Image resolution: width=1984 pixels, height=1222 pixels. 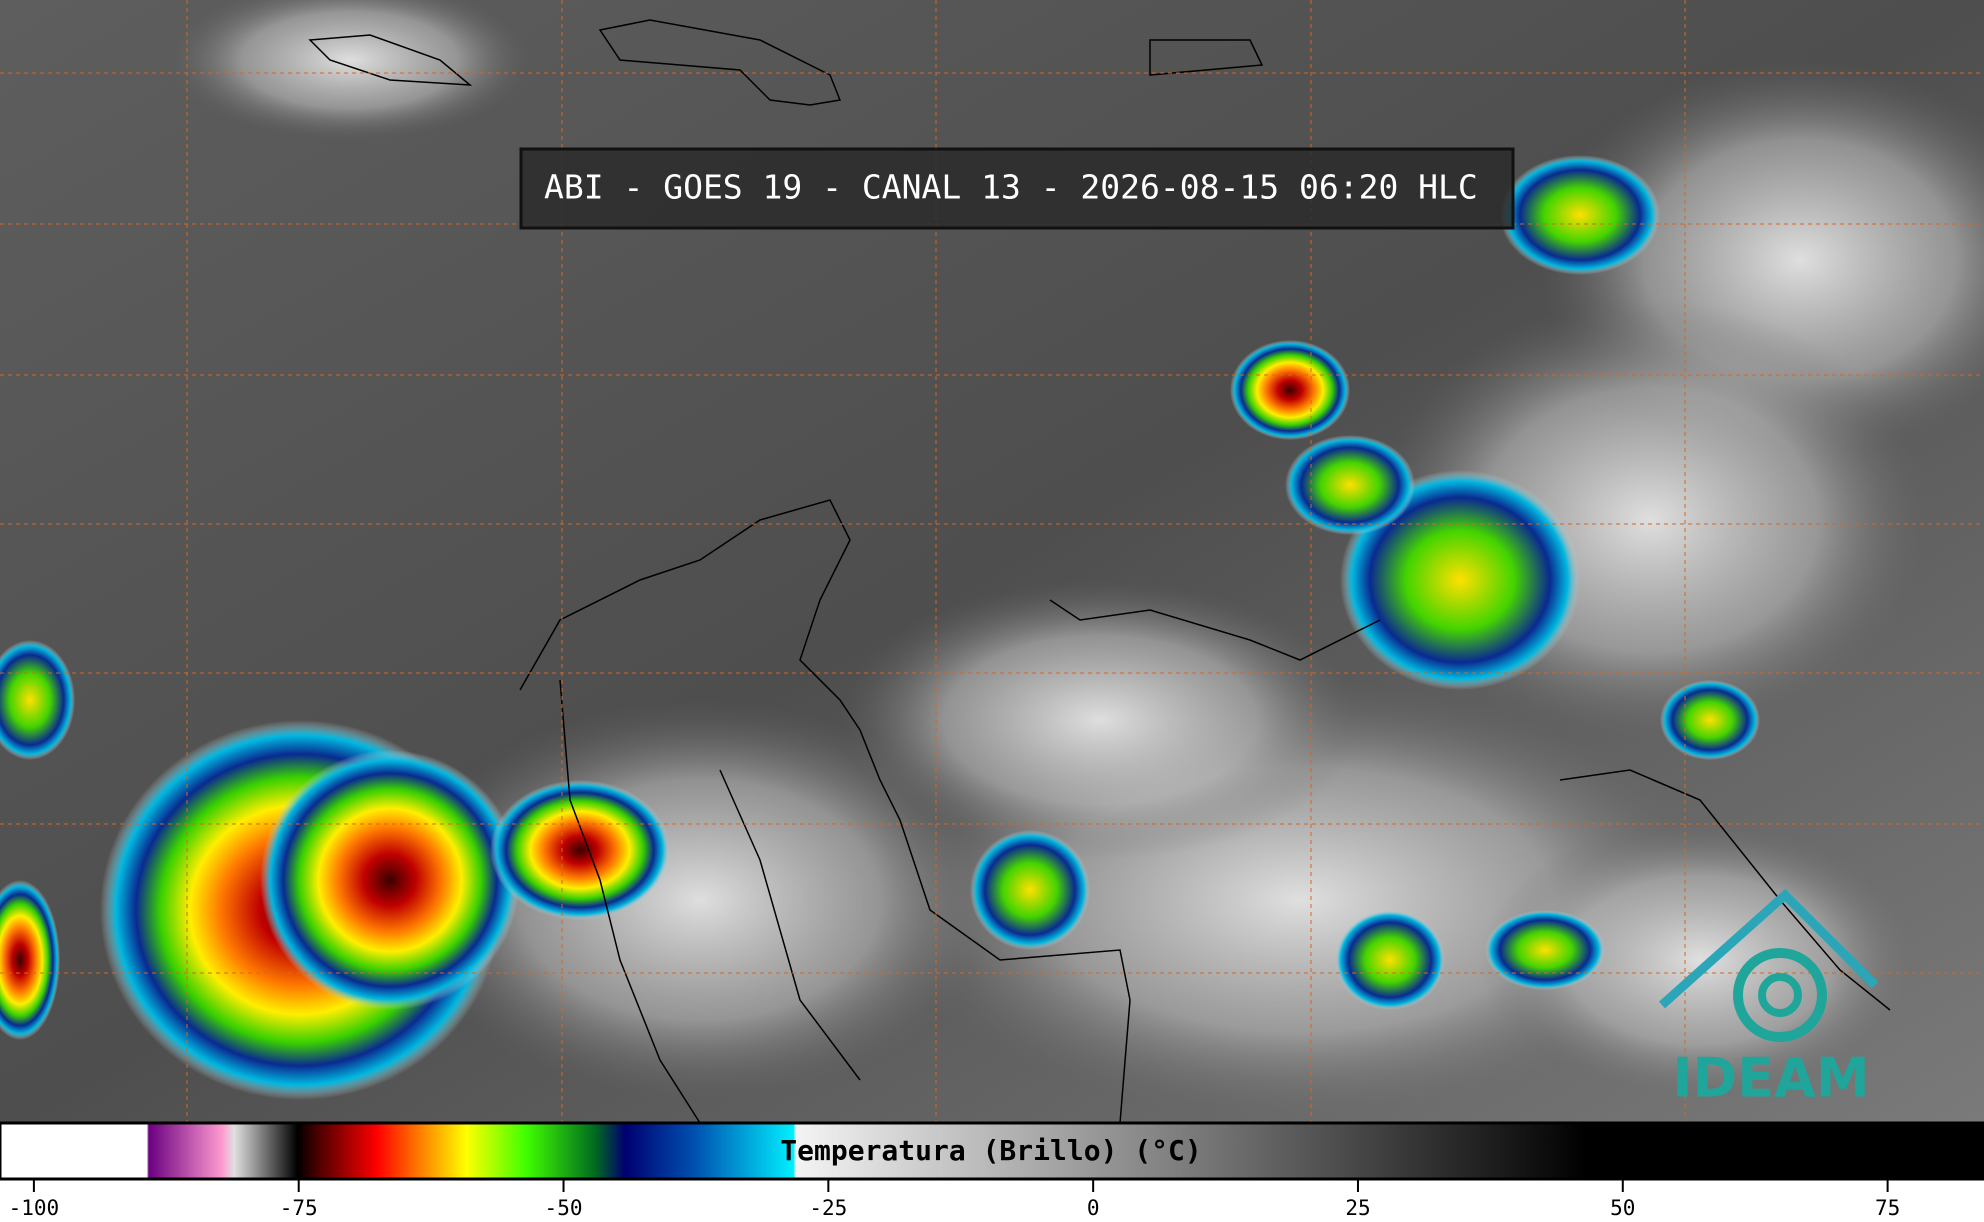 I want to click on logo-roof, so click(x=1769, y=948).